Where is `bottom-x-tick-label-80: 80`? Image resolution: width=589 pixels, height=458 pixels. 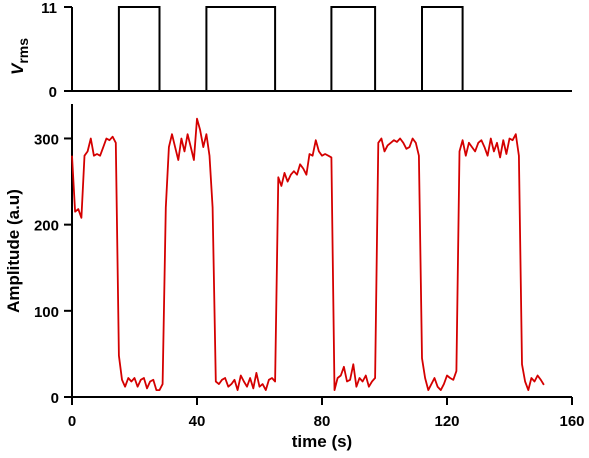
bottom-x-tick-label-80: 80 is located at coordinates (322, 421).